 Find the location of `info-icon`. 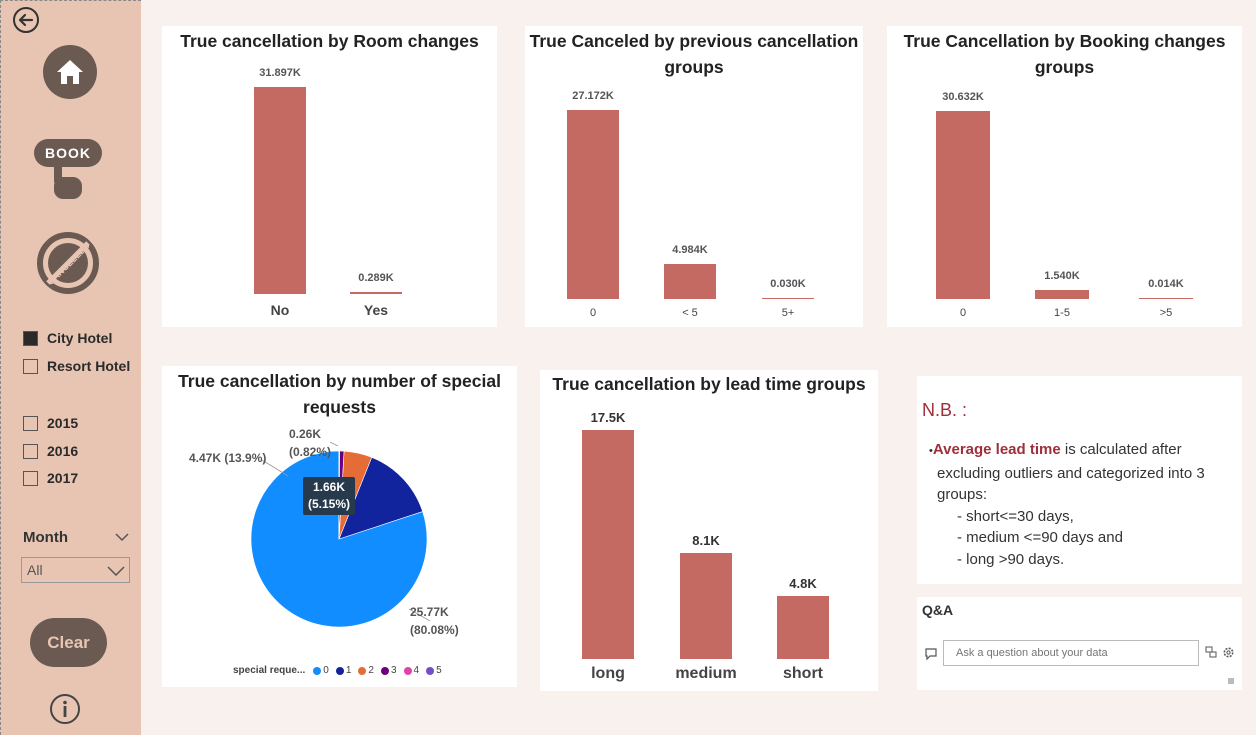

info-icon is located at coordinates (65, 709).